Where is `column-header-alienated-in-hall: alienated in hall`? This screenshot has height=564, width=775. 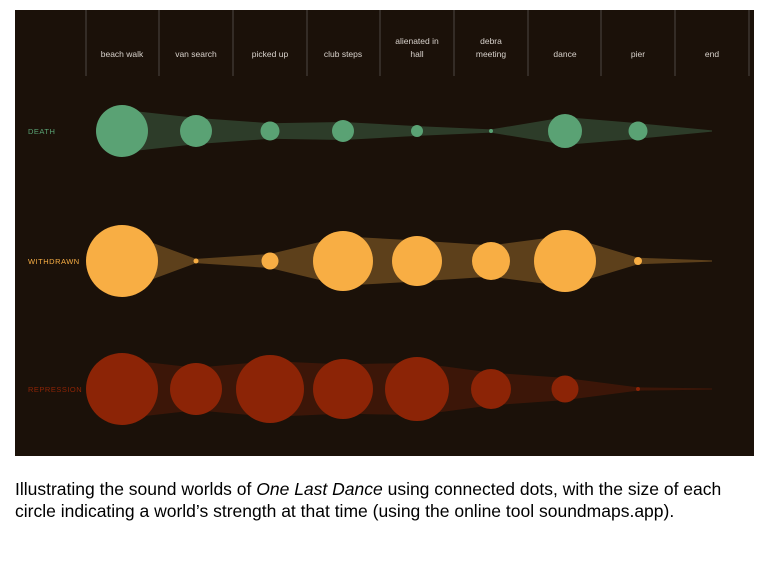
column-header-alienated-in-hall: alienated in hall is located at coordinates (417, 47).